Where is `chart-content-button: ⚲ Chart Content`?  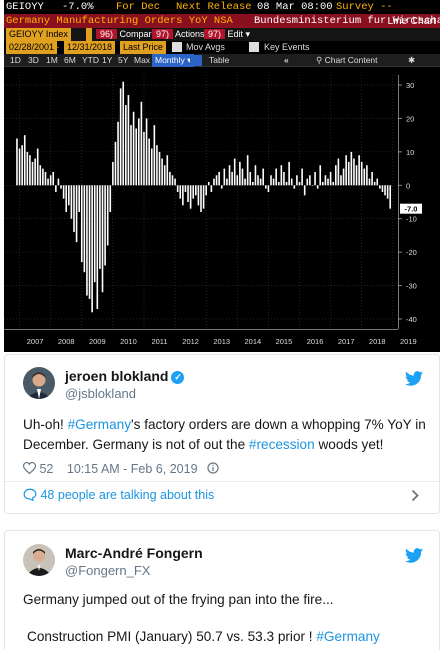
chart-content-button: ⚲ Chart Content is located at coordinates (347, 60).